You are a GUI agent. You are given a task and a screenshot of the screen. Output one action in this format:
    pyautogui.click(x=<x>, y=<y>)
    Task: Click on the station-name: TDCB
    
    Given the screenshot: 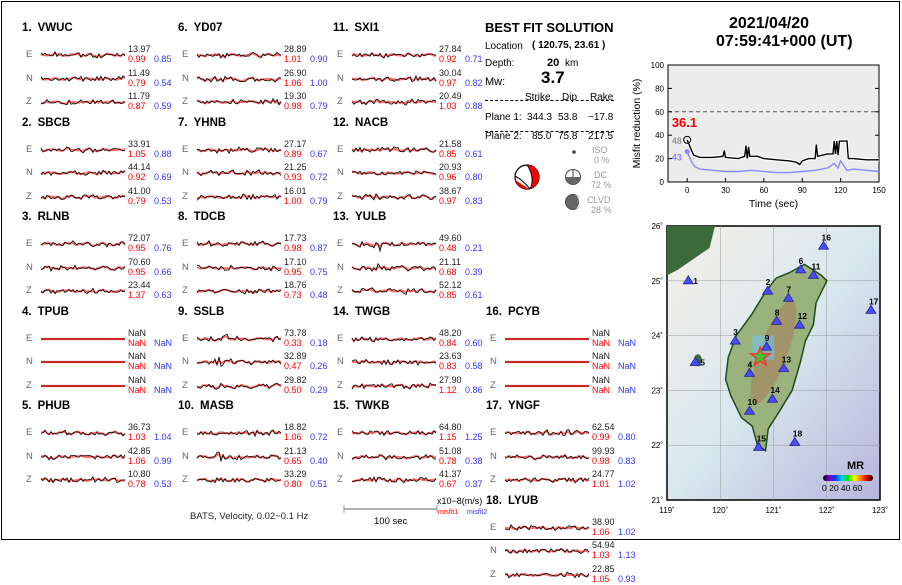 What is the action you would take?
    pyautogui.click(x=209, y=217)
    